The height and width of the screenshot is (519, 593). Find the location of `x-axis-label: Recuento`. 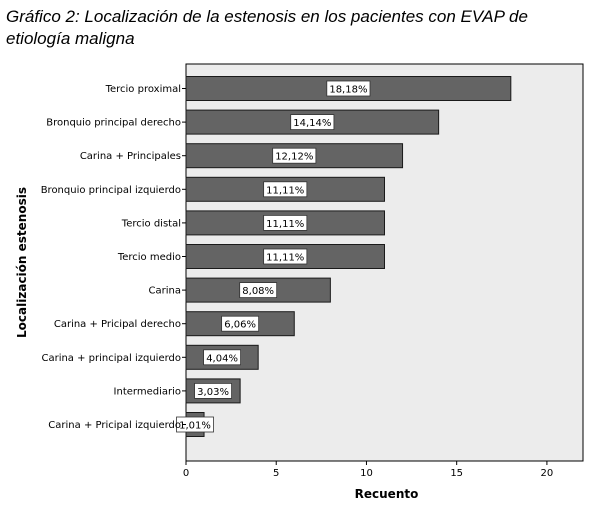

x-axis-label: Recuento is located at coordinates (387, 494).